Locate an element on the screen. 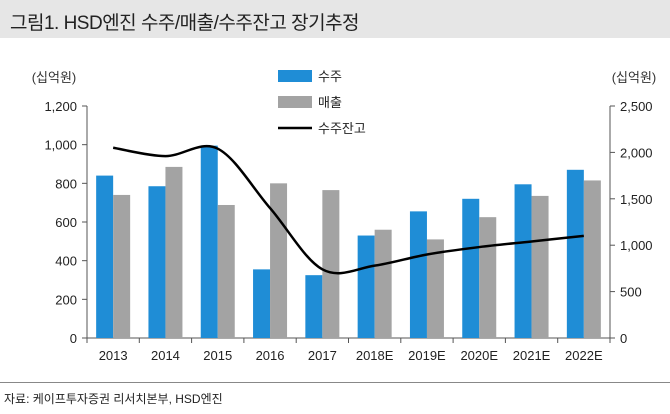 Image resolution: width=670 pixels, height=414 pixels. x-tick-label: 2021E is located at coordinates (532, 355).